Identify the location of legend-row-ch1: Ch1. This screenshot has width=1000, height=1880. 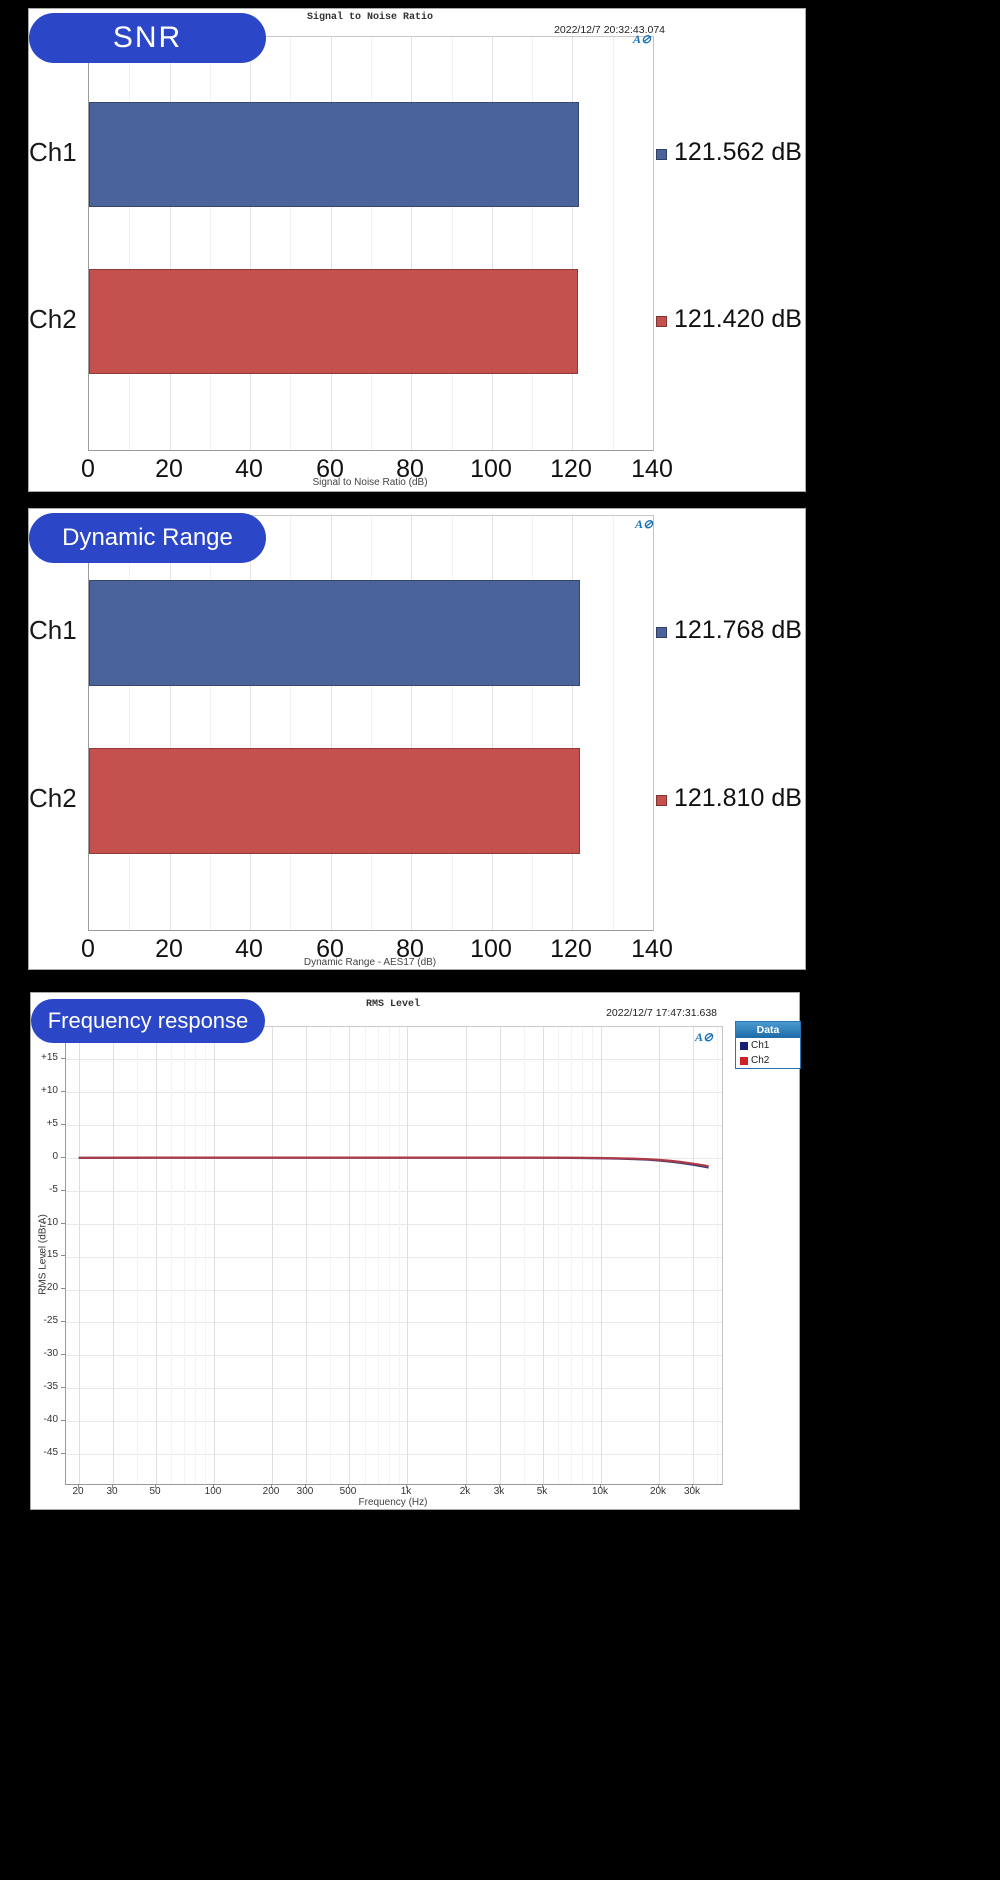
(768, 1045).